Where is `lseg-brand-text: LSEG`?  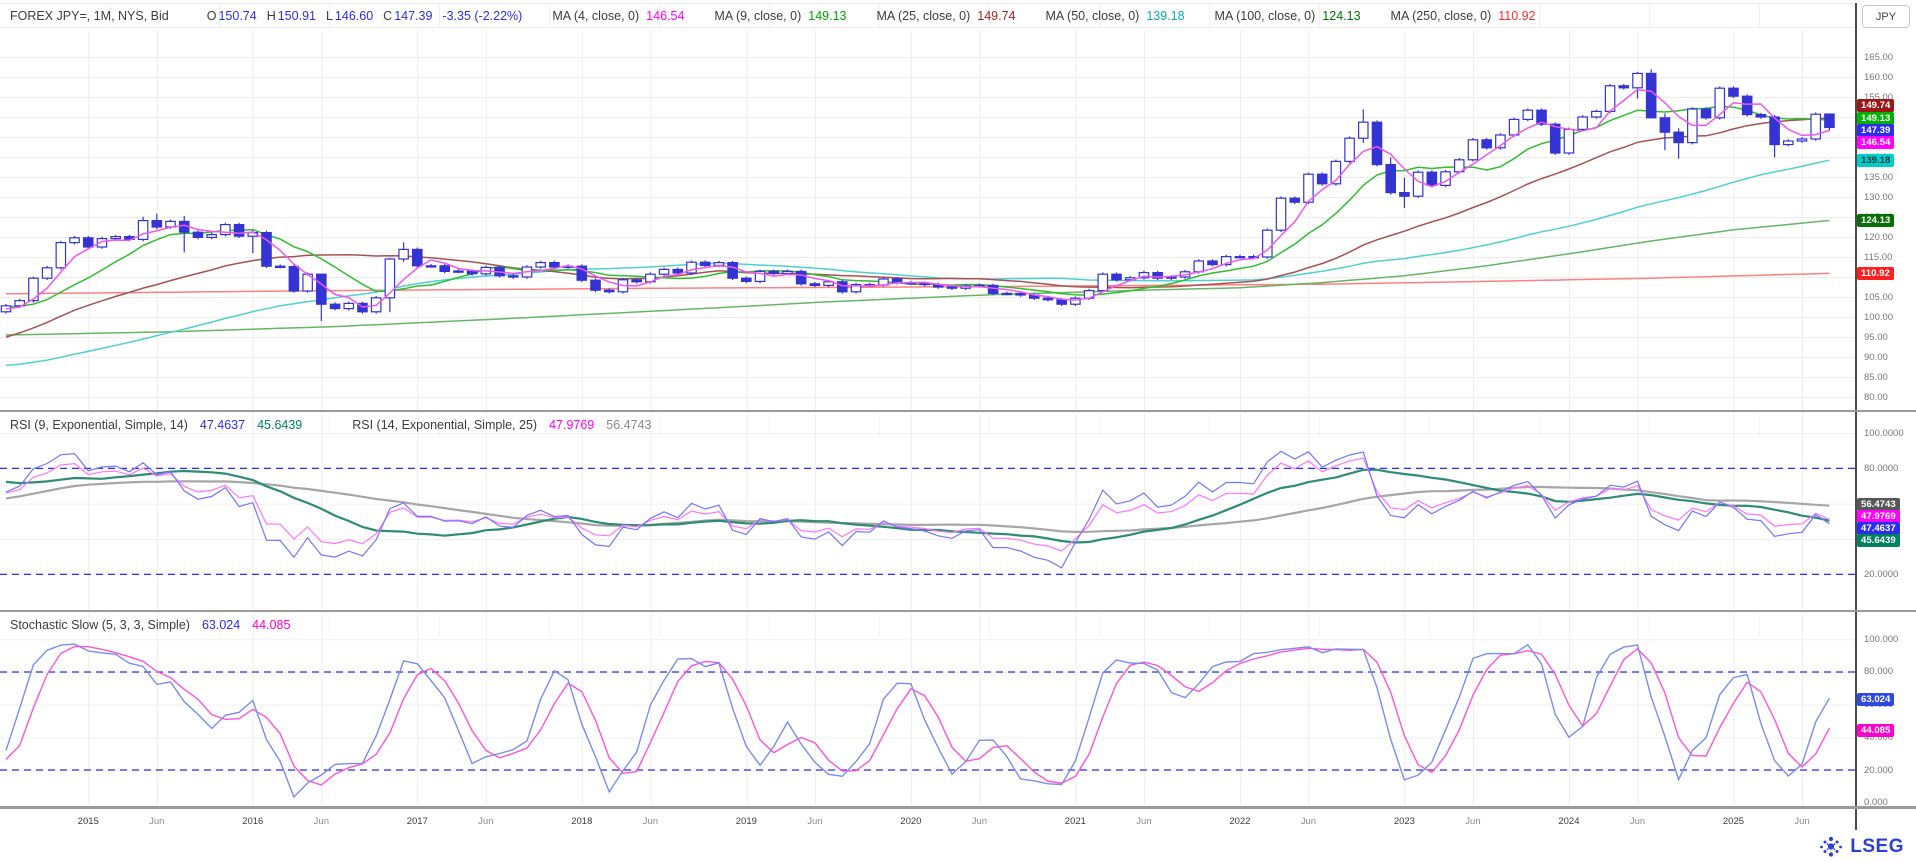 lseg-brand-text: LSEG is located at coordinates (1877, 846).